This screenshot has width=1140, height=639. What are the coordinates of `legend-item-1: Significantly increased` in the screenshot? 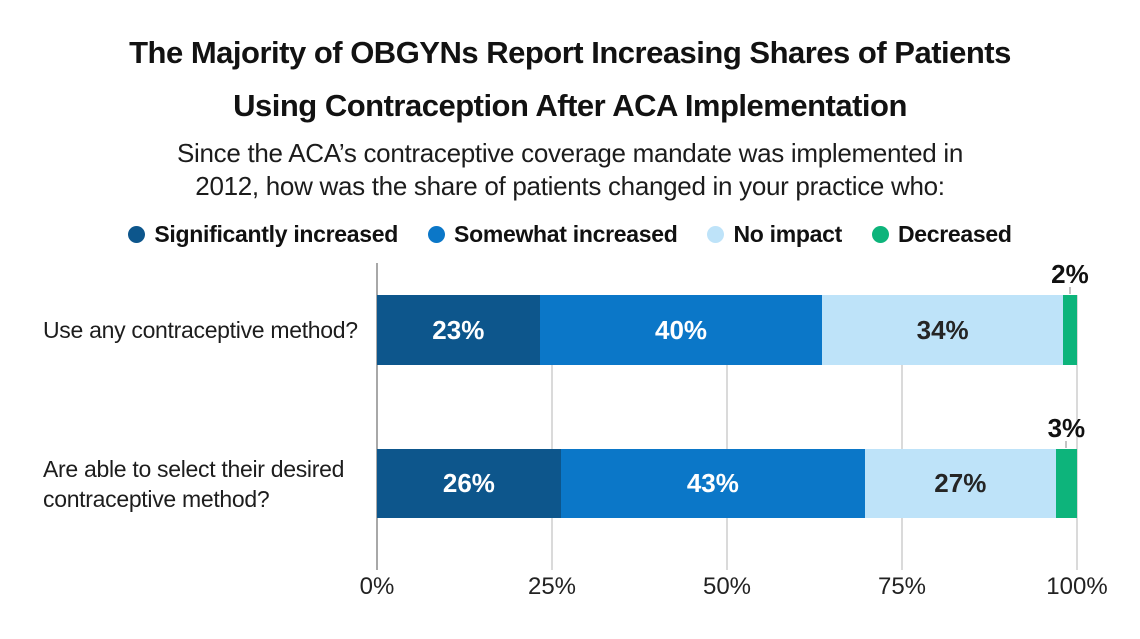 It's located at (263, 234).